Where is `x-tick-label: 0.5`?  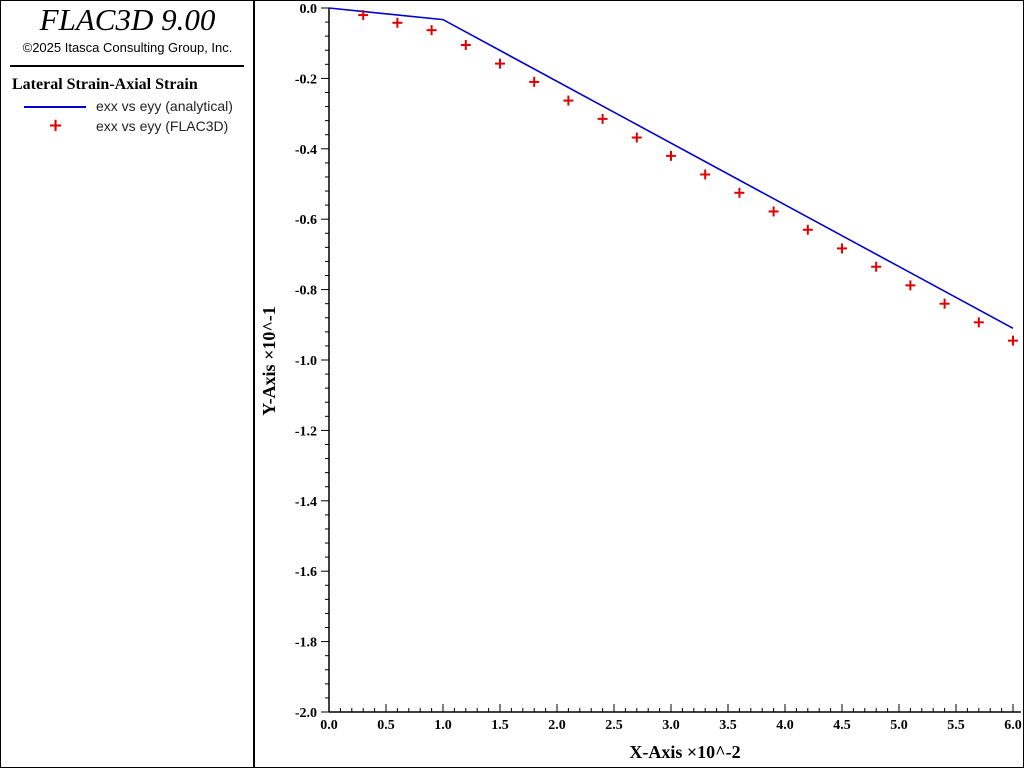
x-tick-label: 0.5 is located at coordinates (386, 725).